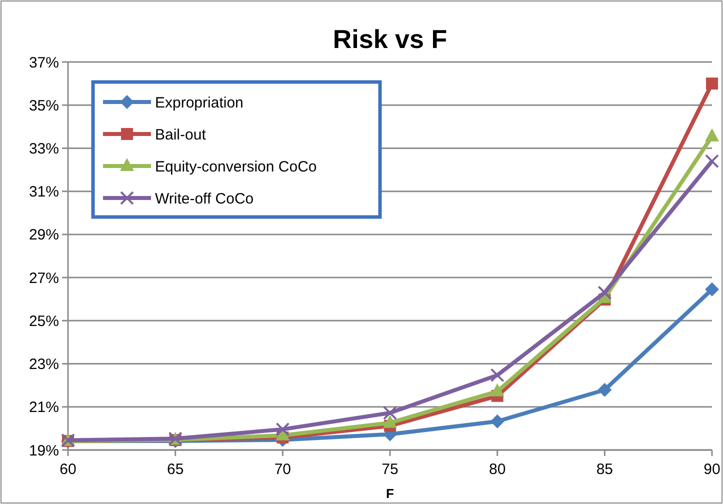  Describe the element at coordinates (390, 493) in the screenshot. I see `x-axis-title: F` at that location.